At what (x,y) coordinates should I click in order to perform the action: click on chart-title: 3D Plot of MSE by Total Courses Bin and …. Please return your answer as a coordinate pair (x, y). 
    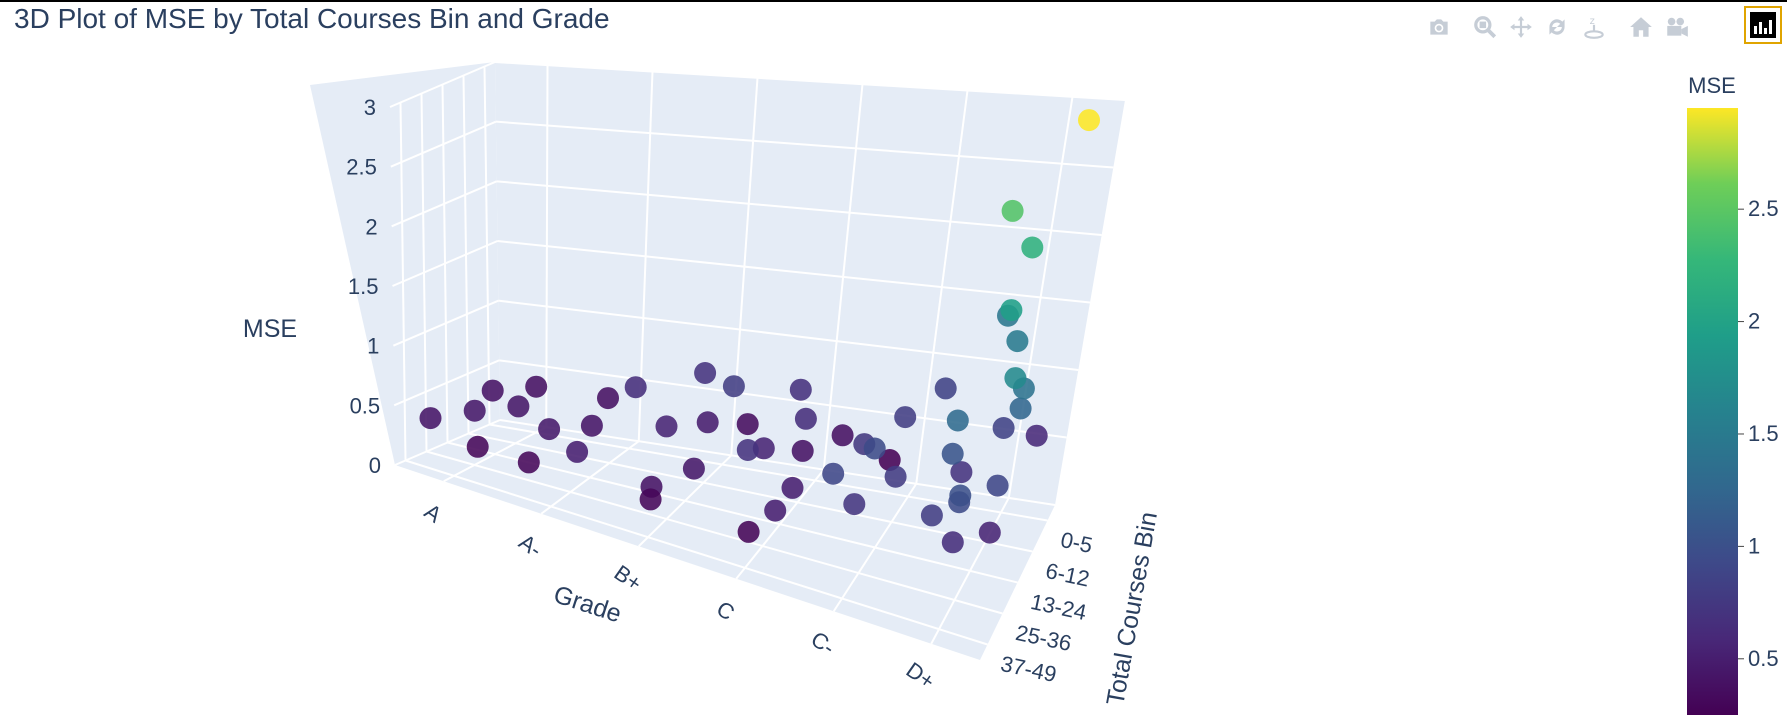
    Looking at the image, I should click on (312, 18).